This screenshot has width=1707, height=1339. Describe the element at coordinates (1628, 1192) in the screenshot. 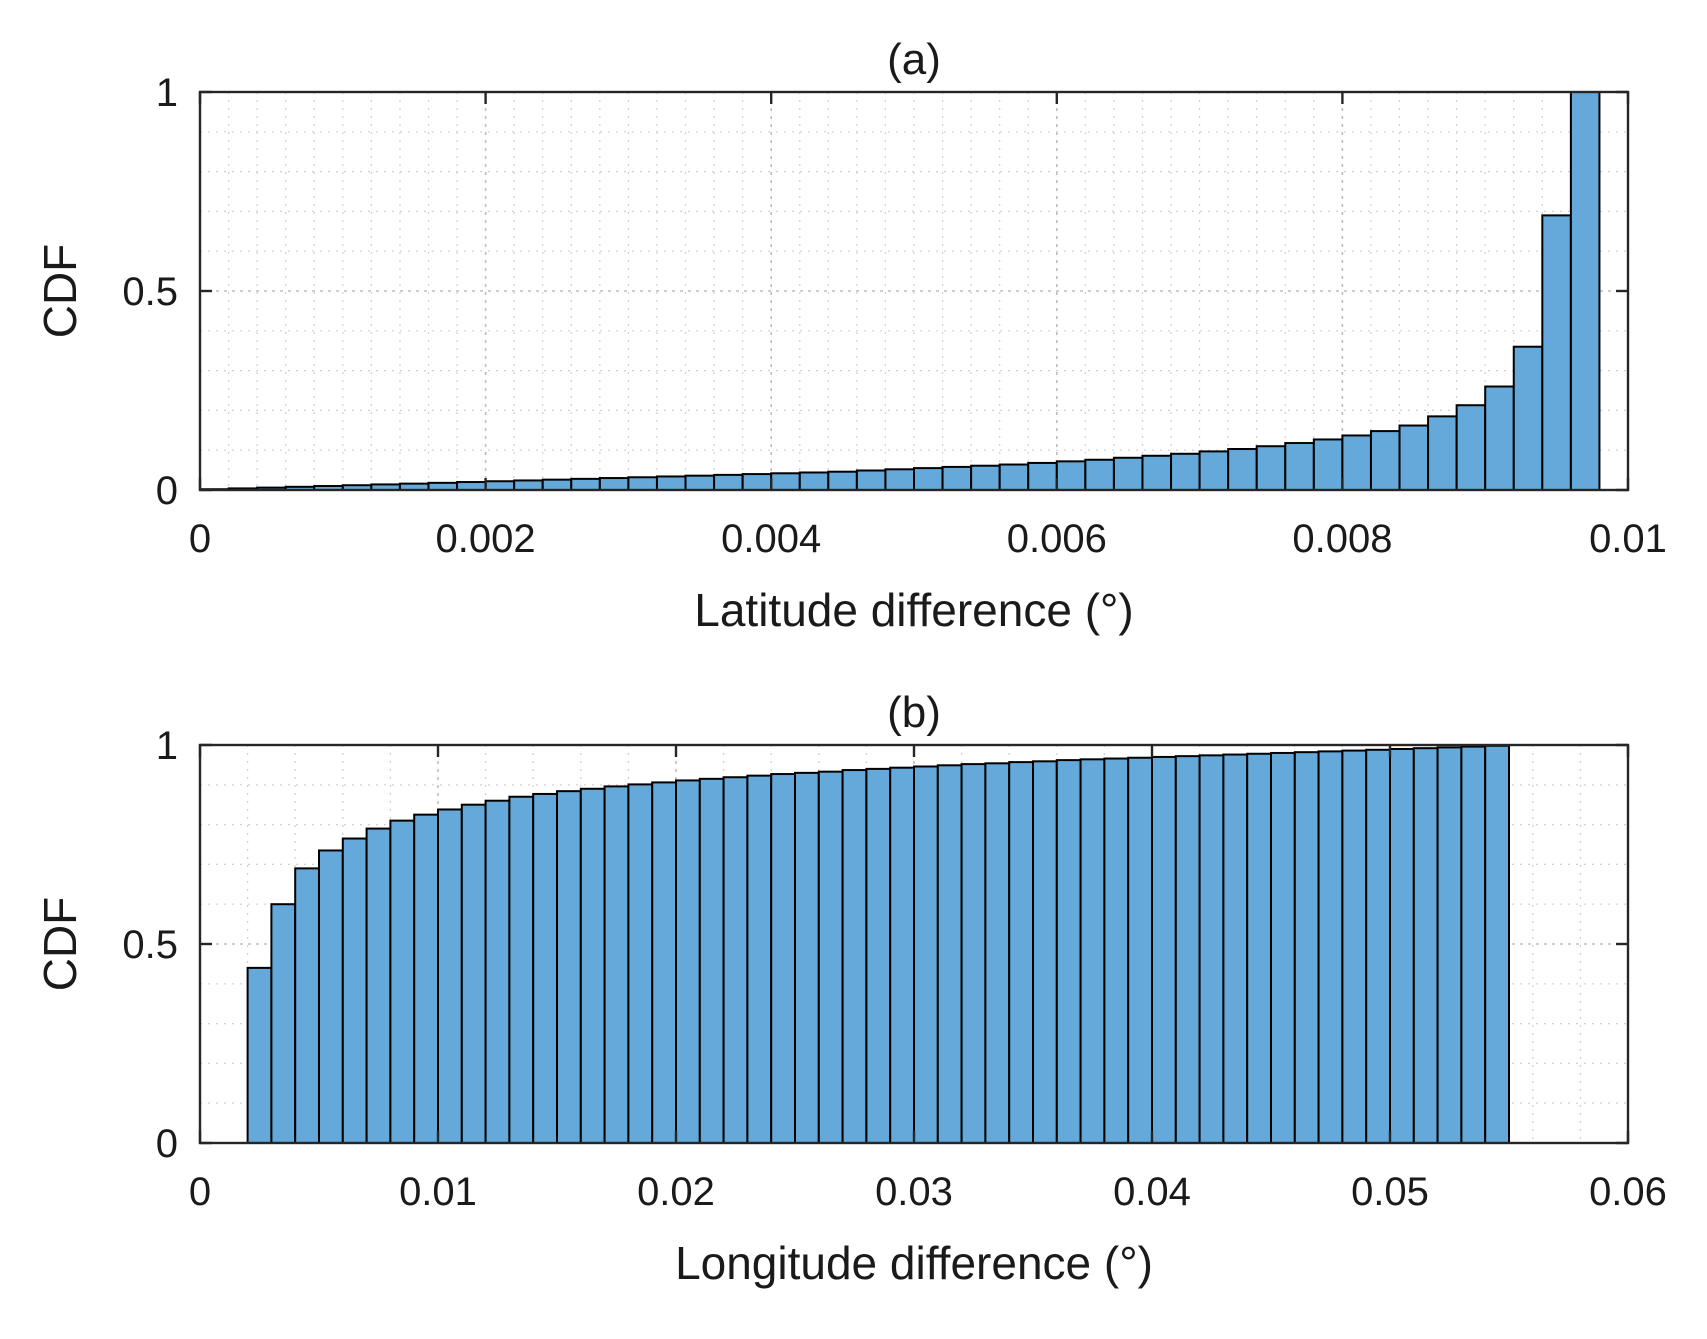

I see `x-tick-label: 0.06` at that location.